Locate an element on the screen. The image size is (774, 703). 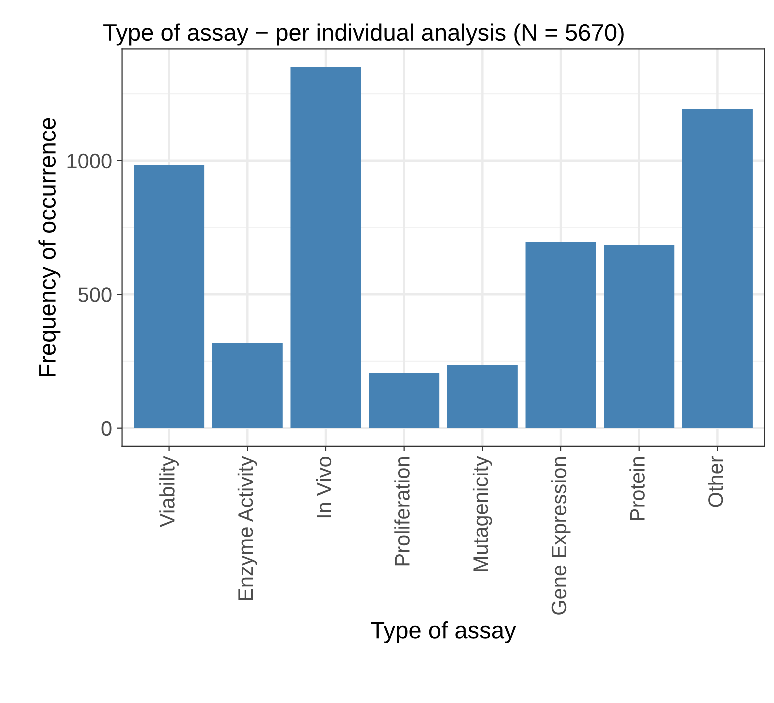
x-tick-label: Viability is located at coordinates (170, 492).